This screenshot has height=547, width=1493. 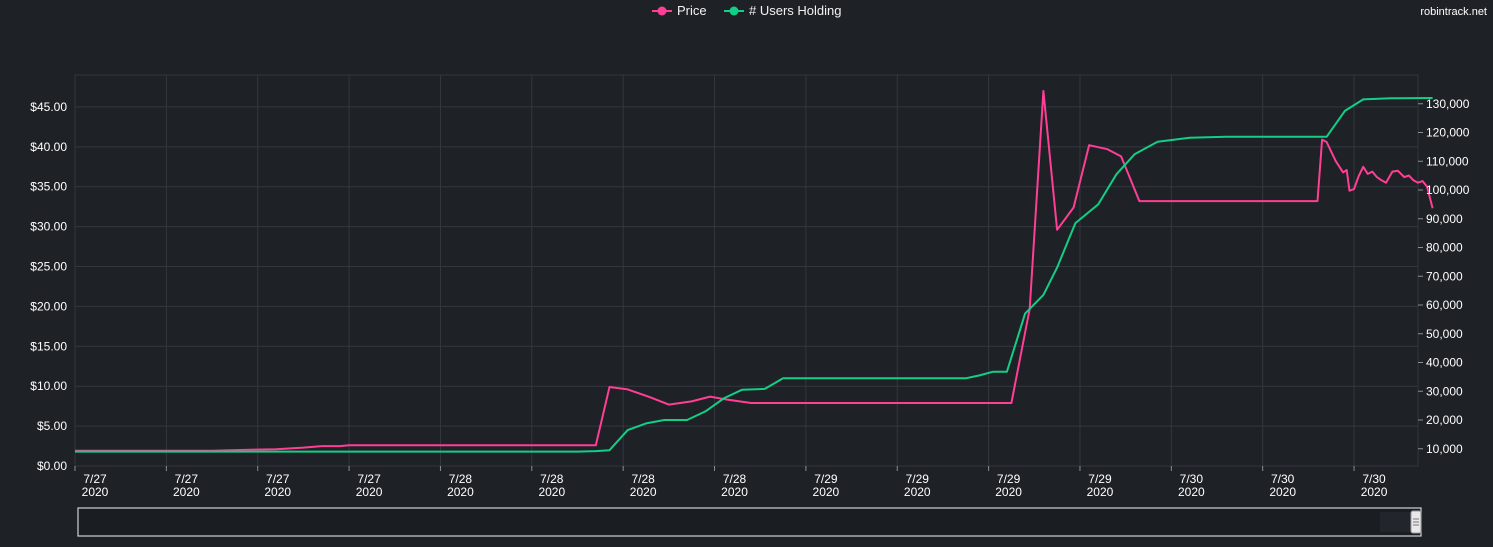 I want to click on y-right-tick-label: 40,000, so click(x=1444, y=363).